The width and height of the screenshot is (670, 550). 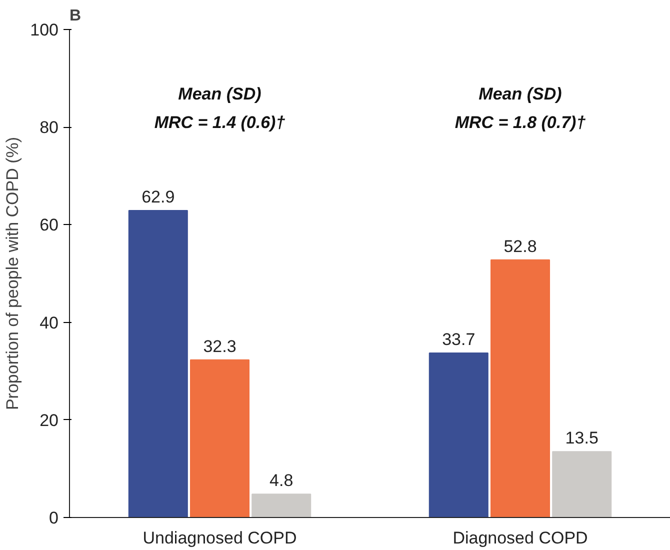 I want to click on y-tick-label: 0, so click(x=54, y=518).